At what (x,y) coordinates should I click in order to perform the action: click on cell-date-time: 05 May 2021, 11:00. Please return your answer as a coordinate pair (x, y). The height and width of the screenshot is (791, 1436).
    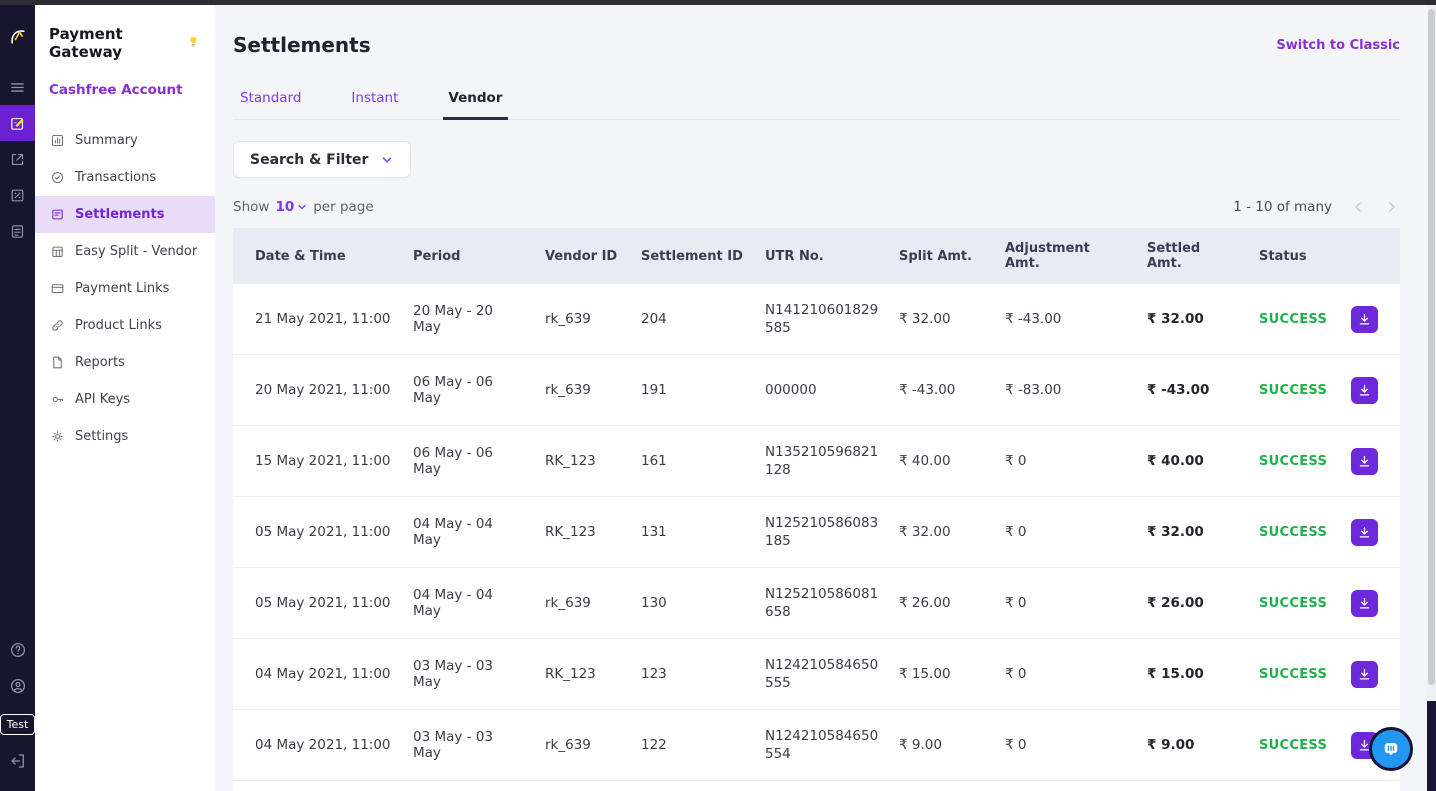
    Looking at the image, I should click on (318, 532).